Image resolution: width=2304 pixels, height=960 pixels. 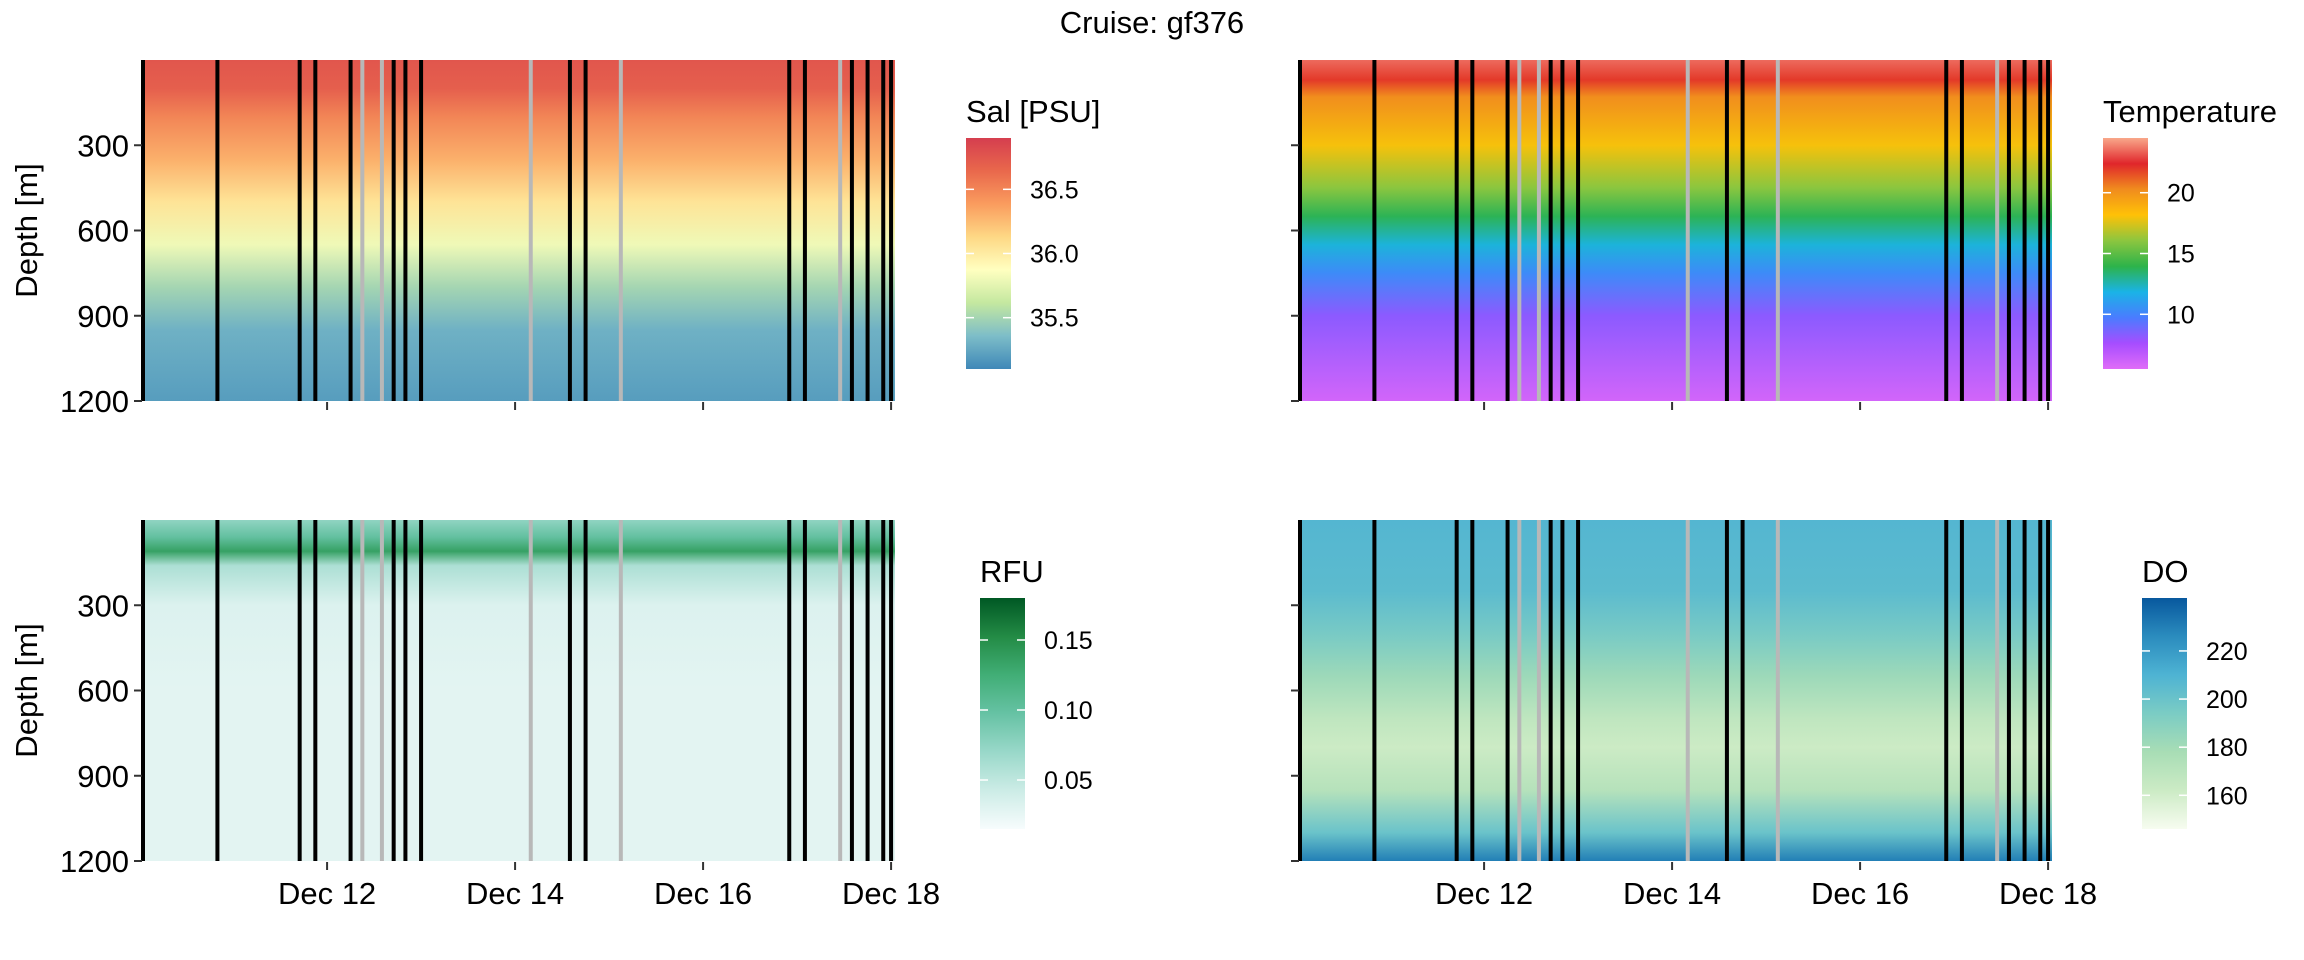 I want to click on colorbar-tick-label: 180, so click(x=2227, y=748).